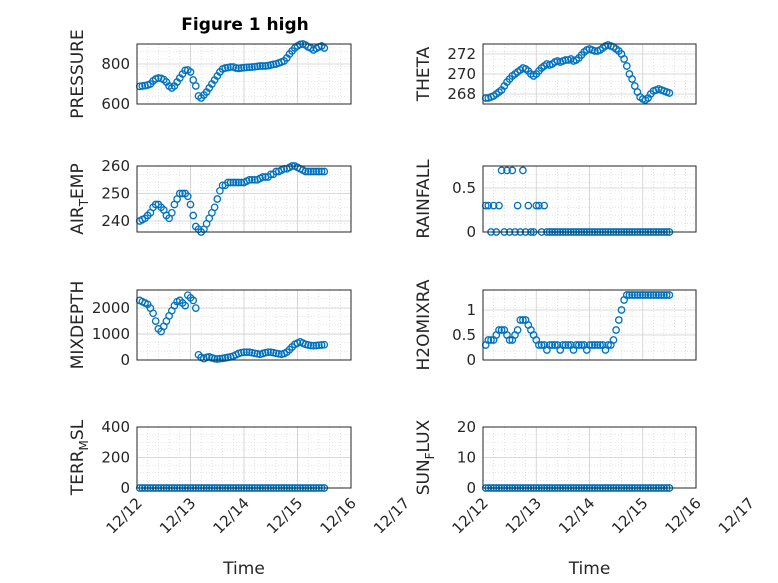  Describe the element at coordinates (115, 166) in the screenshot. I see `y-tick-label: 260` at that location.